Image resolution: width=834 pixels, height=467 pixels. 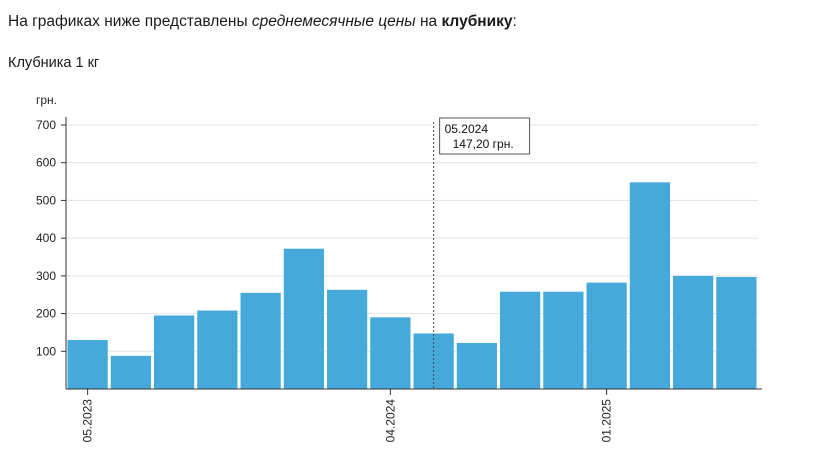 I want to click on bar-09.2023, so click(x=260, y=340).